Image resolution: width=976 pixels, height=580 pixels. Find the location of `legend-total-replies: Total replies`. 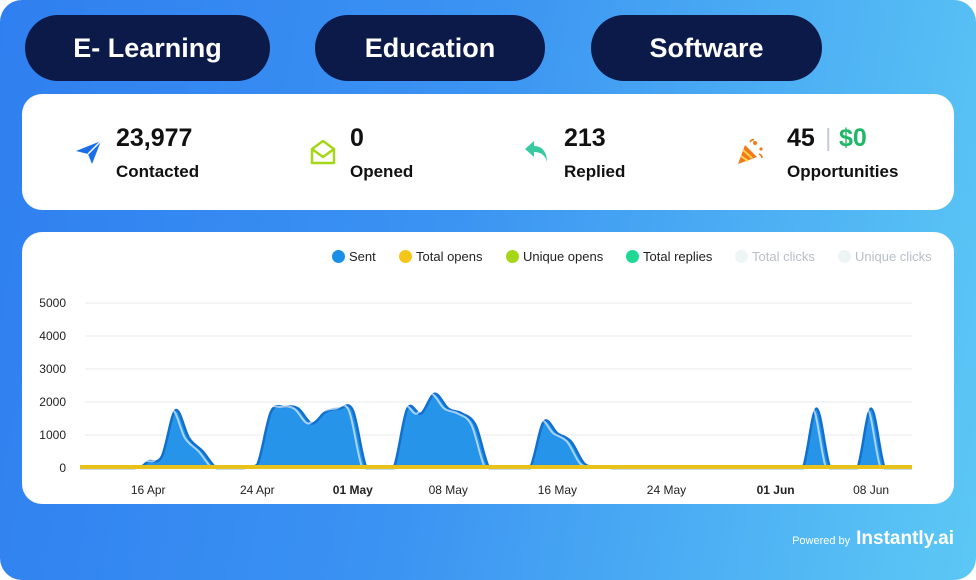

legend-total-replies: Total replies is located at coordinates (669, 256).